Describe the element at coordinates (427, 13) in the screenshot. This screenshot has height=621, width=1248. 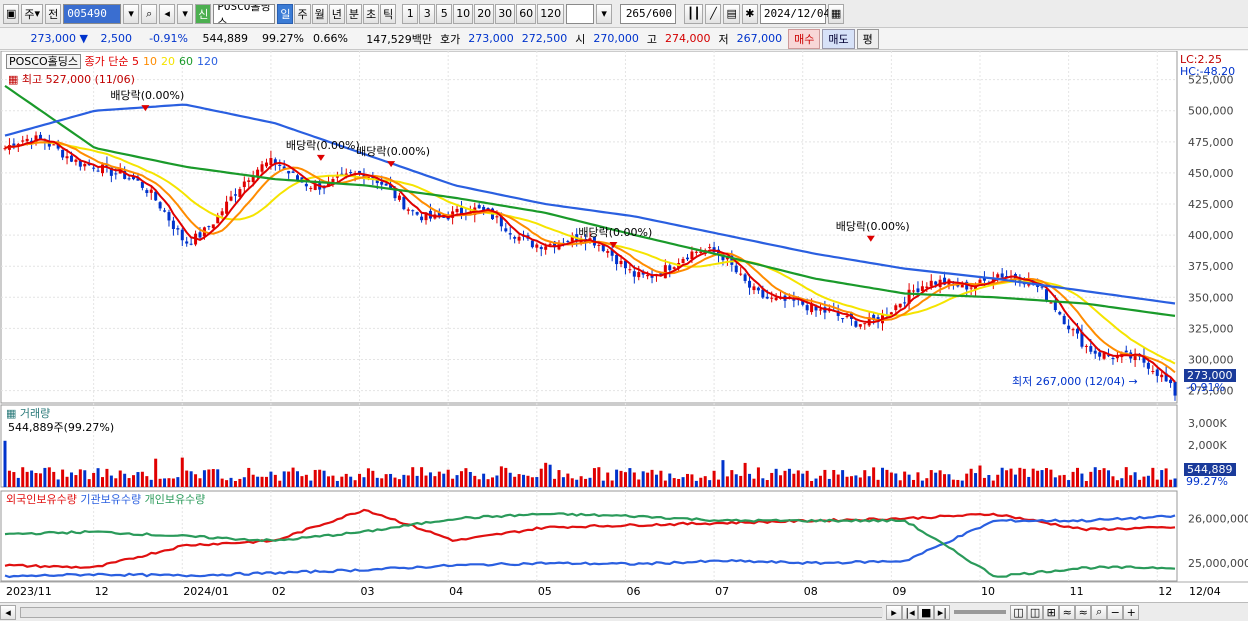
I see `interval-tab-3: 3` at that location.